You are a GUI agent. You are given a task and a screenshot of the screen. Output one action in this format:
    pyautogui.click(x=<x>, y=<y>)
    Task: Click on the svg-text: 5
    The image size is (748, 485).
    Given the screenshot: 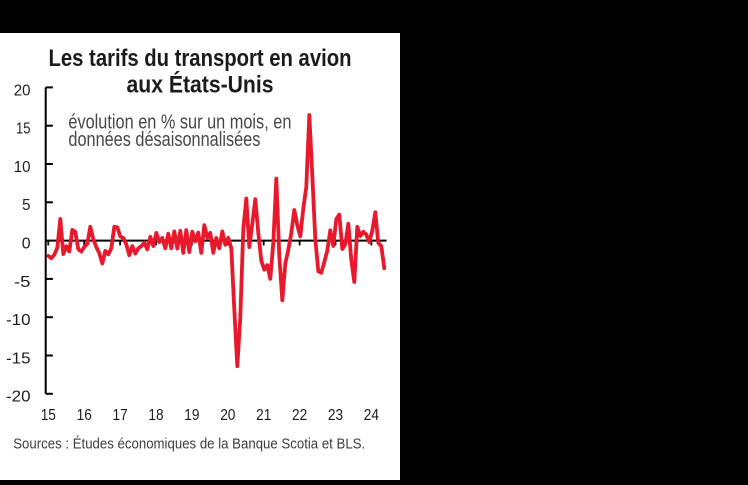 What is the action you would take?
    pyautogui.click(x=26, y=205)
    